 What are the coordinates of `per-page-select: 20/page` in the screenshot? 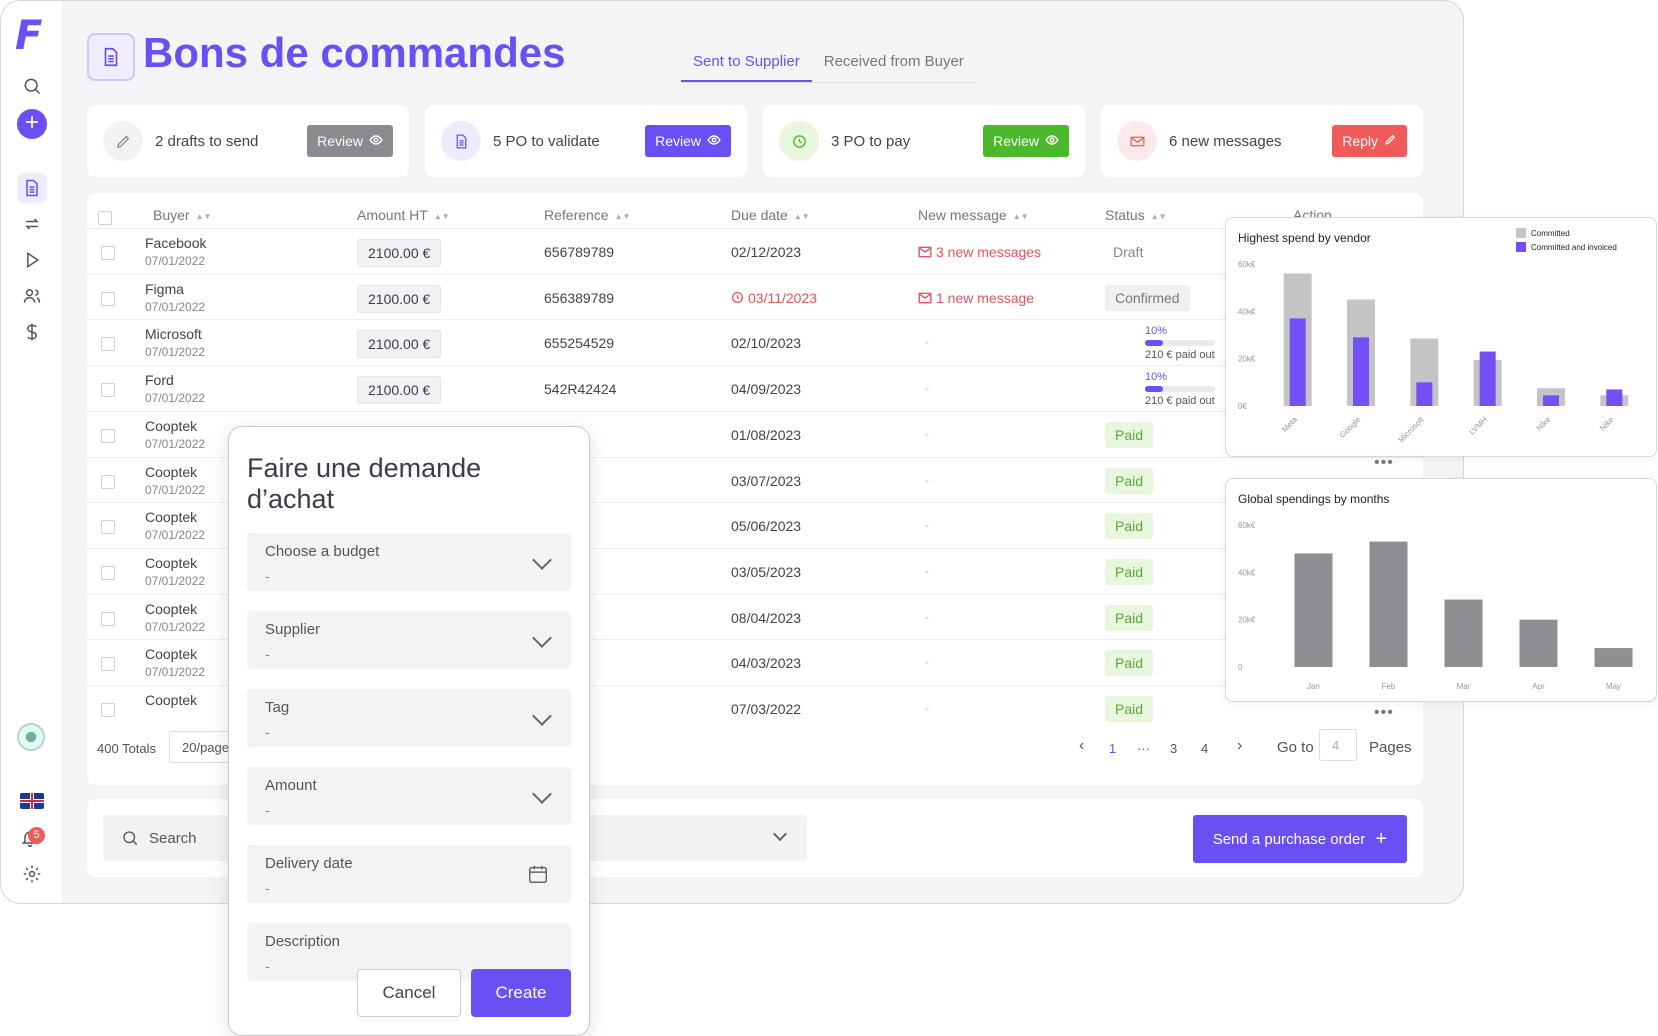 It's located at (202, 747).